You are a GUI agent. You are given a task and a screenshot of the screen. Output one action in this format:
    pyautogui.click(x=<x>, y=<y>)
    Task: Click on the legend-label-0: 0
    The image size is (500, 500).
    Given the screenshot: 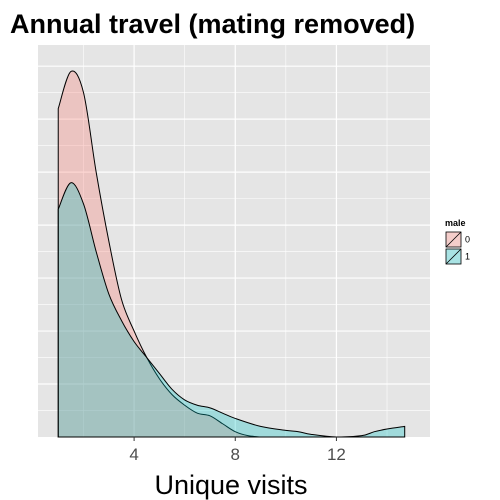 What is the action you would take?
    pyautogui.click(x=467, y=240)
    